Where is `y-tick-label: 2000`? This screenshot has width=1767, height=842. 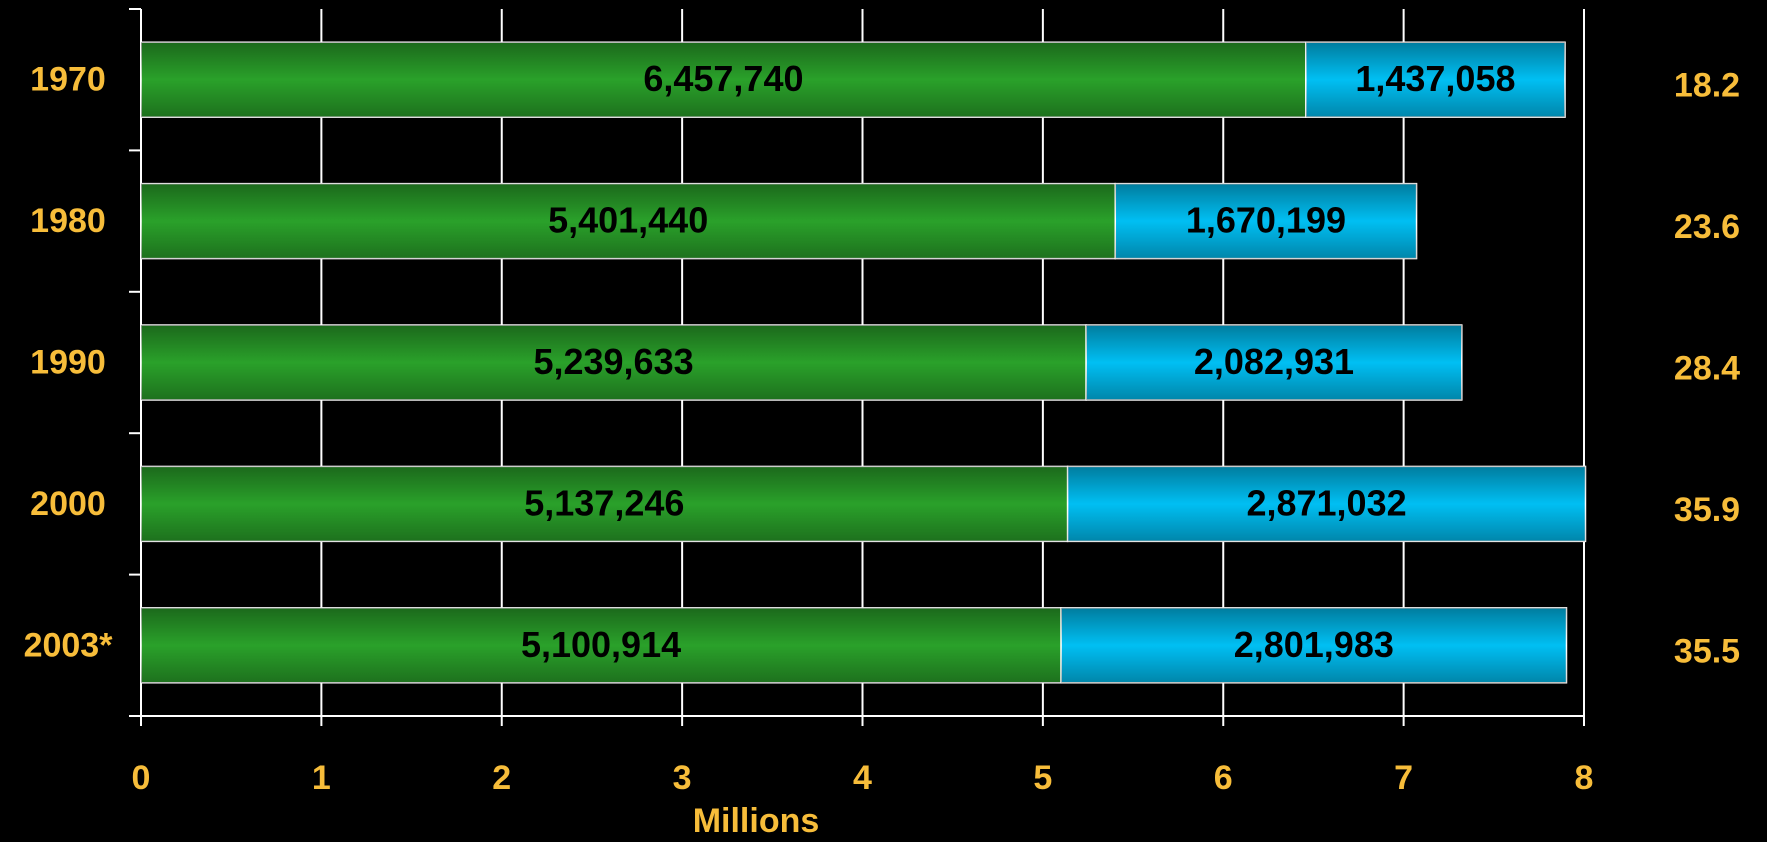
y-tick-label: 2000 is located at coordinates (68, 504).